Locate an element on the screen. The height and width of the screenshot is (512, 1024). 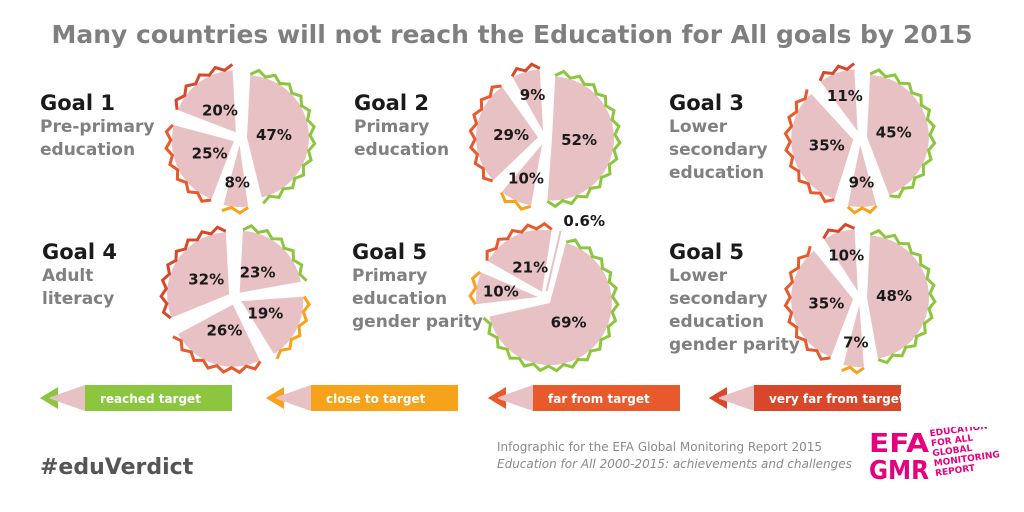
pie-5-slice-far is located at coordinates (822, 303).